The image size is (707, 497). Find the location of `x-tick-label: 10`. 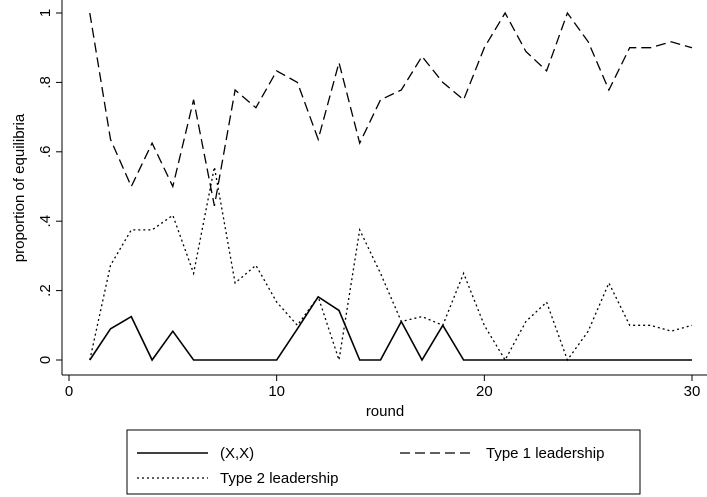

x-tick-label: 10 is located at coordinates (276, 391).